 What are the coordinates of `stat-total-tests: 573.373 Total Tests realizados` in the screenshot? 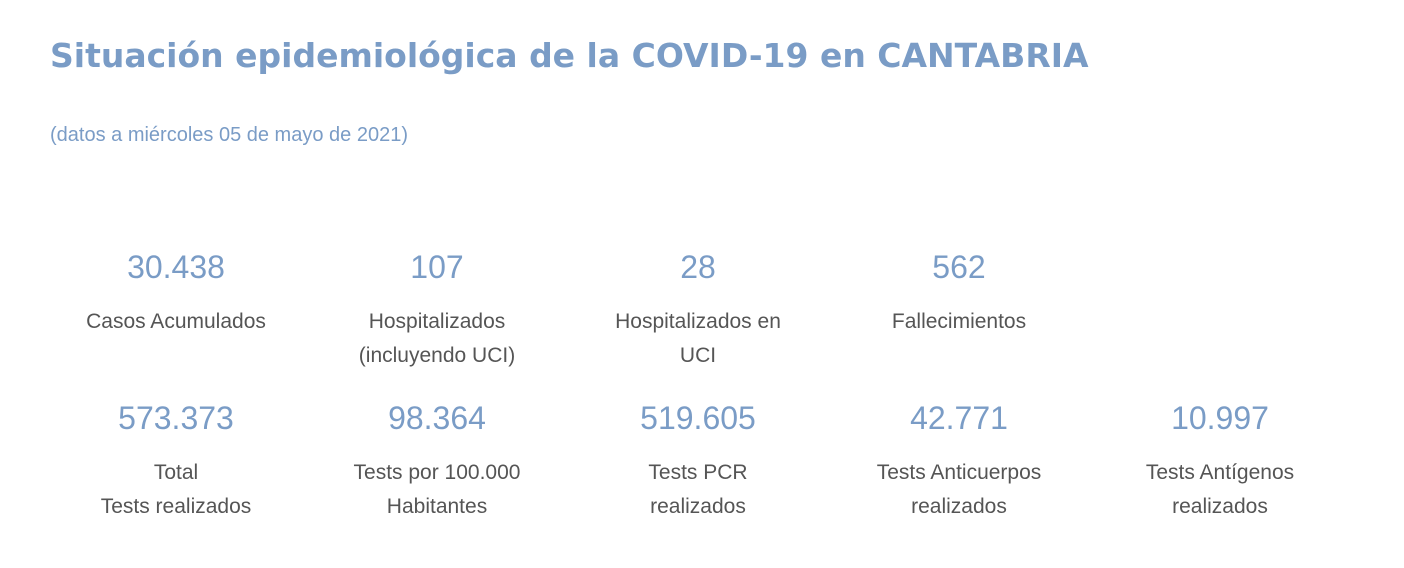 It's located at (176, 461).